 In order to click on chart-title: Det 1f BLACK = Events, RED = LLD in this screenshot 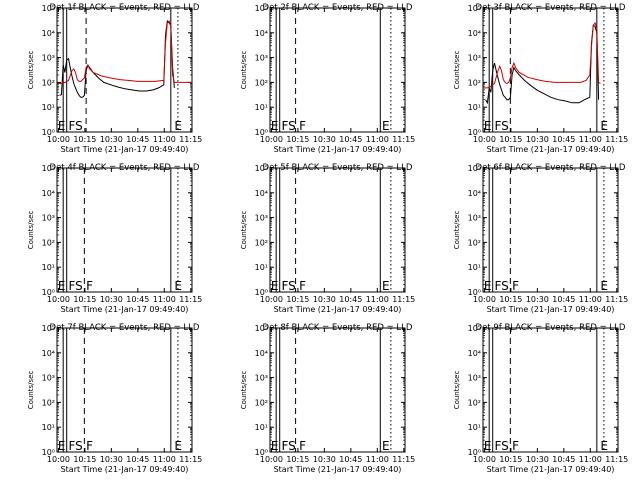, I will do `click(125, 8)`.